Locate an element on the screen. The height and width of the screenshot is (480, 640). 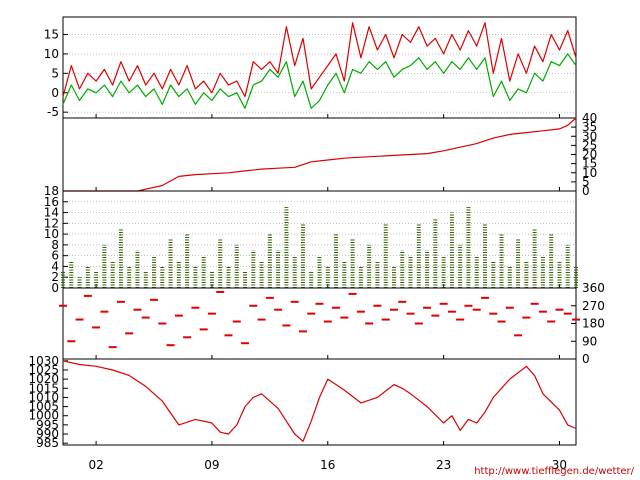
temperature-ytick-label: 15 is located at coordinates (51, 34).